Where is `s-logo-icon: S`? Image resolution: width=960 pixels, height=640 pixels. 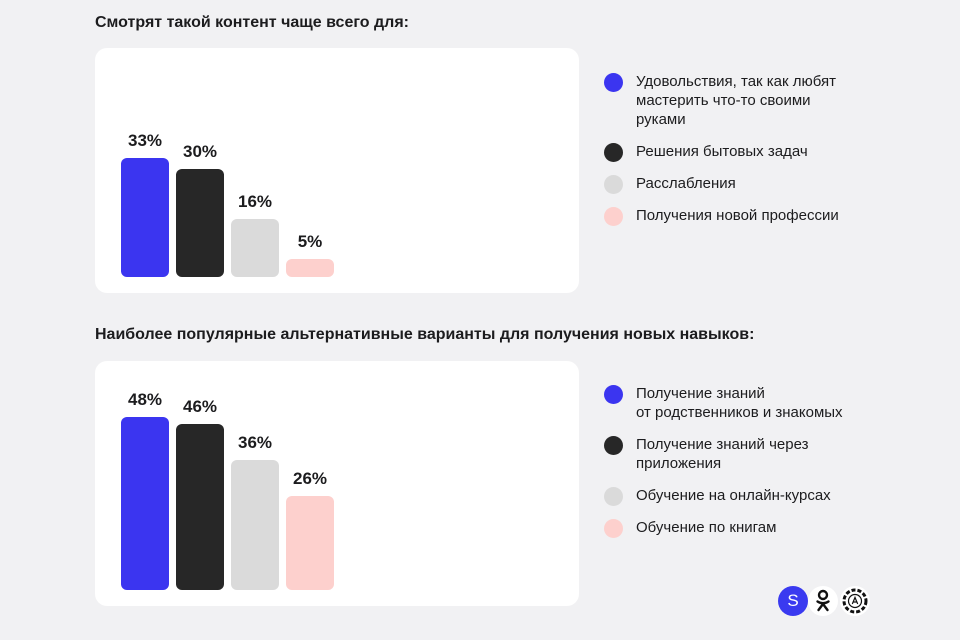
s-logo-icon: S is located at coordinates (793, 601).